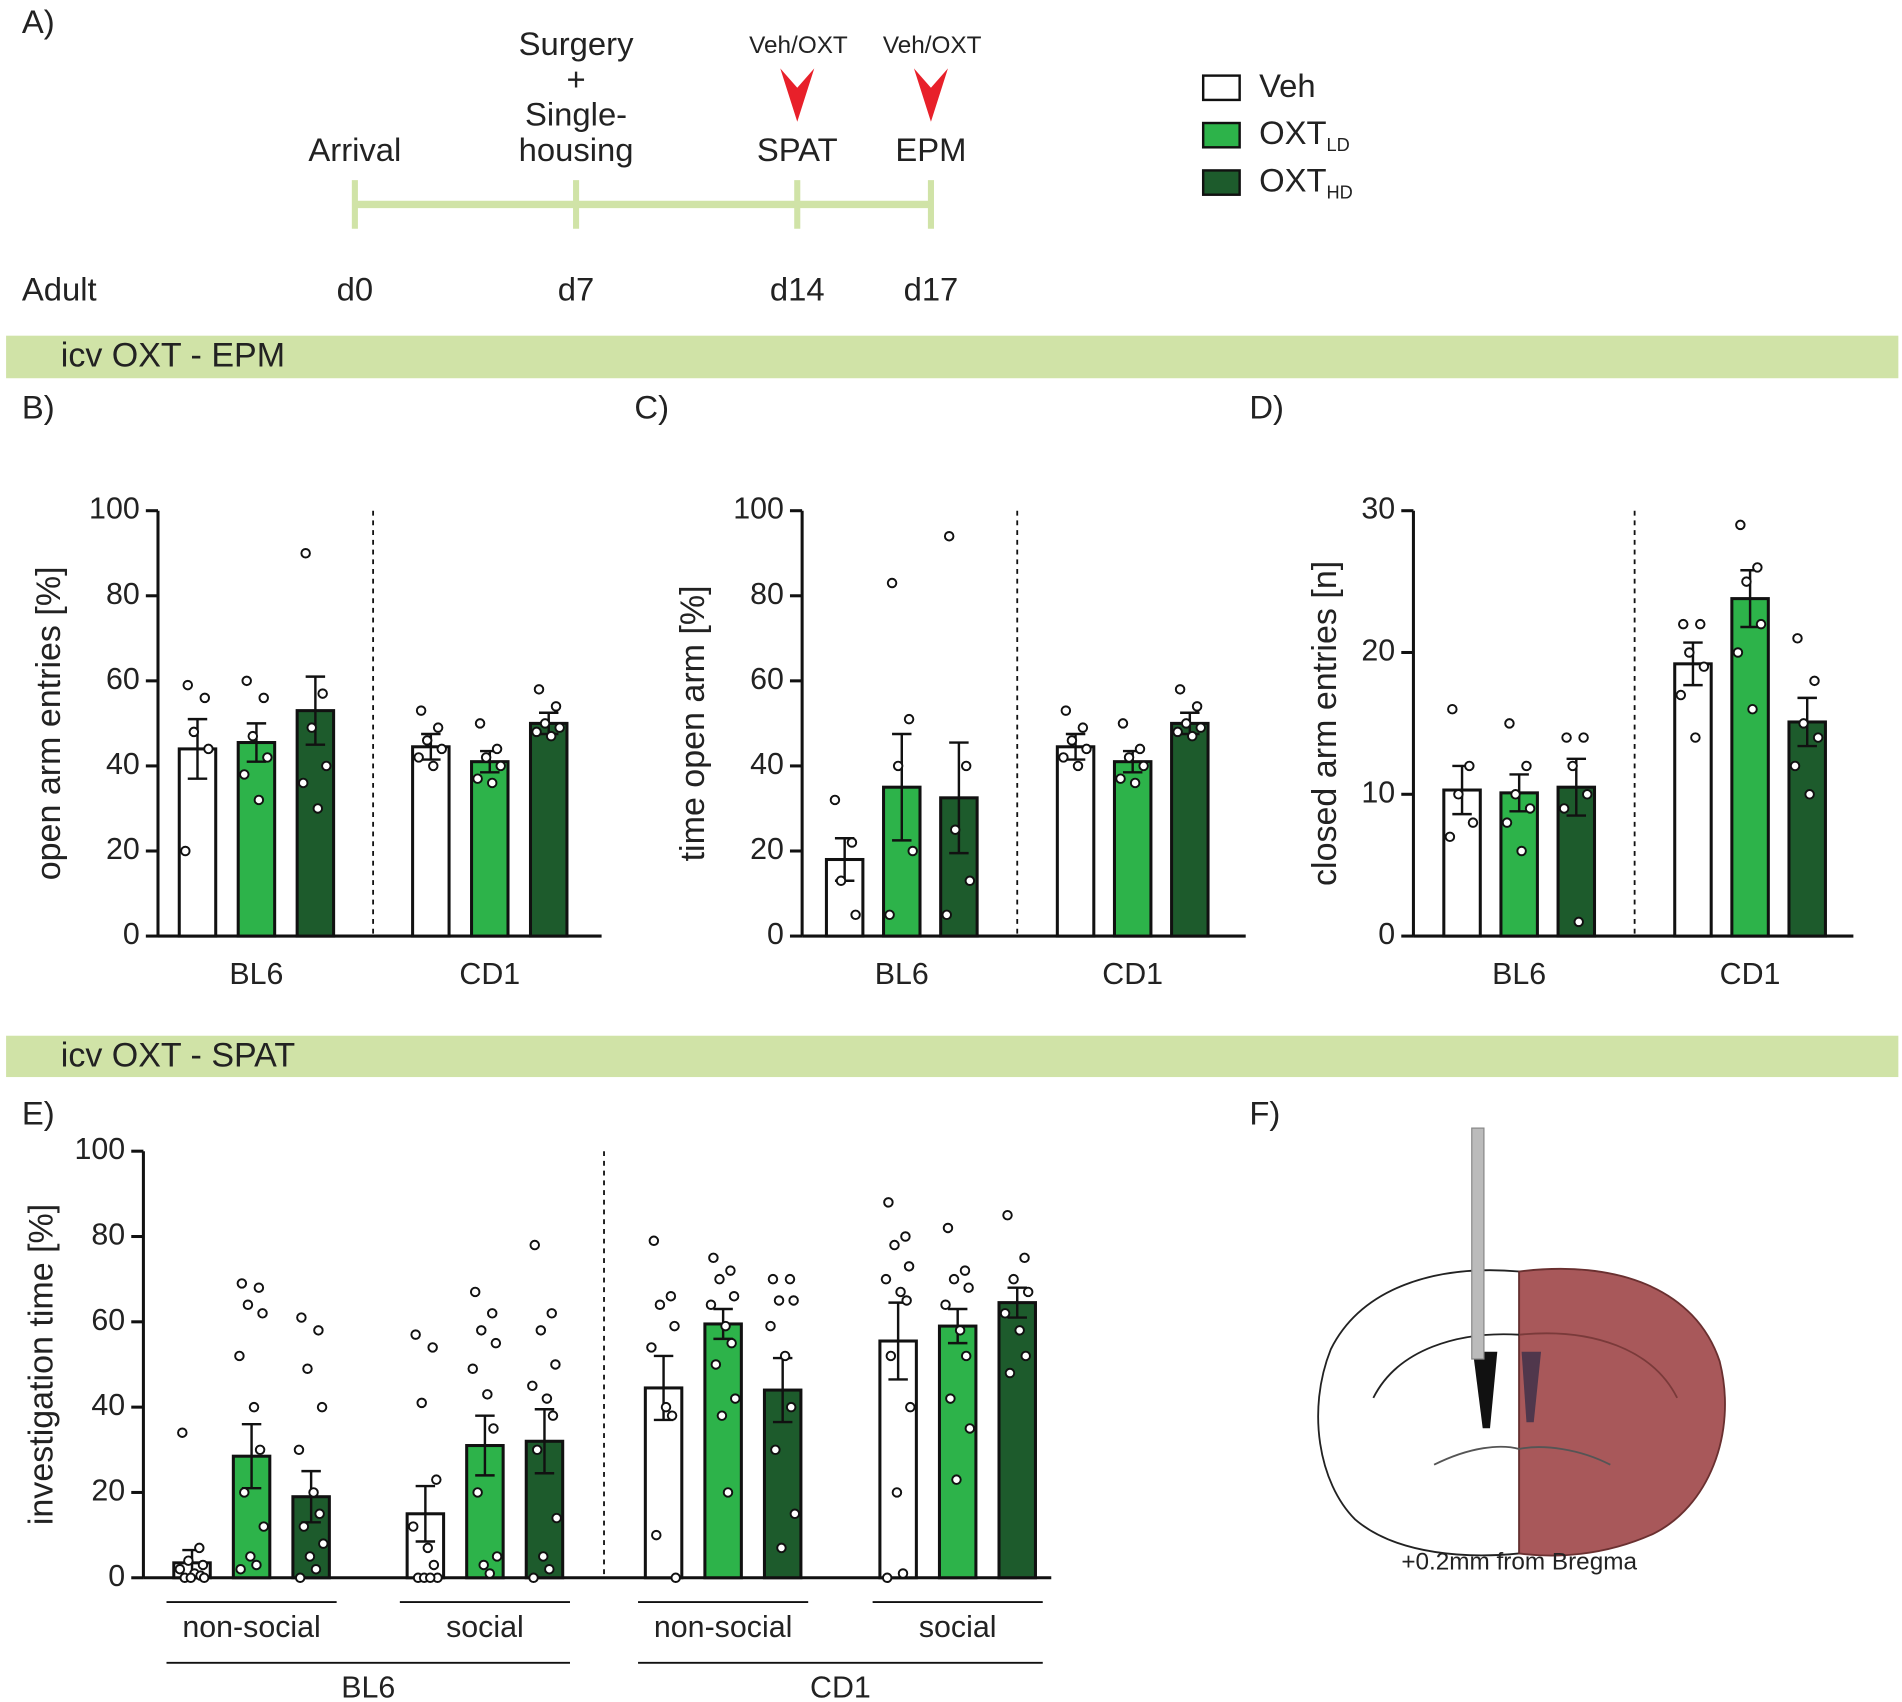 This screenshot has width=1902, height=1702. What do you see at coordinates (902, 974) in the screenshot?
I see `x-tick-label: BL6` at bounding box center [902, 974].